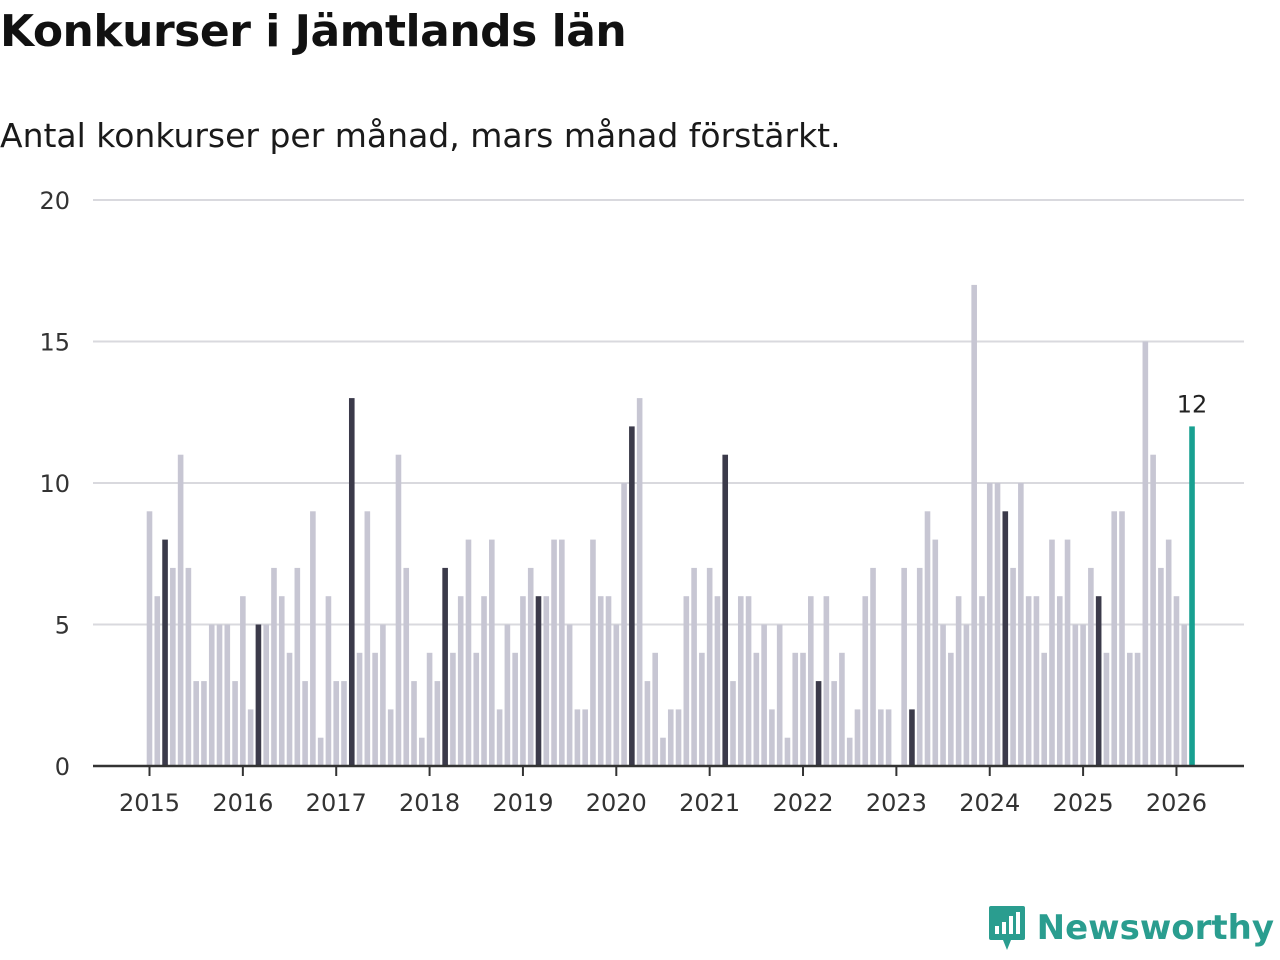  I want to click on y-tick-label: 10, so click(54, 484).